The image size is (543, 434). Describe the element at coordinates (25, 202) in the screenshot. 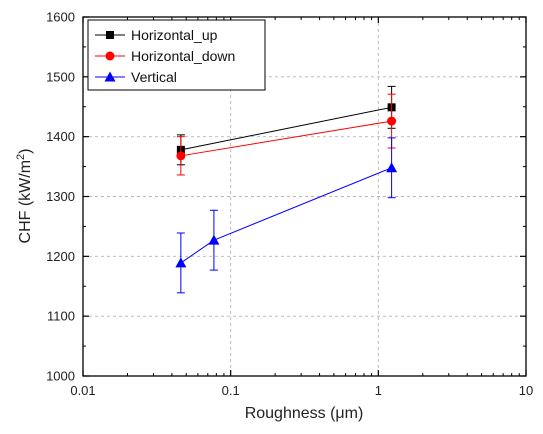

I see `y-axis-label-main: CHF (kW/m` at that location.